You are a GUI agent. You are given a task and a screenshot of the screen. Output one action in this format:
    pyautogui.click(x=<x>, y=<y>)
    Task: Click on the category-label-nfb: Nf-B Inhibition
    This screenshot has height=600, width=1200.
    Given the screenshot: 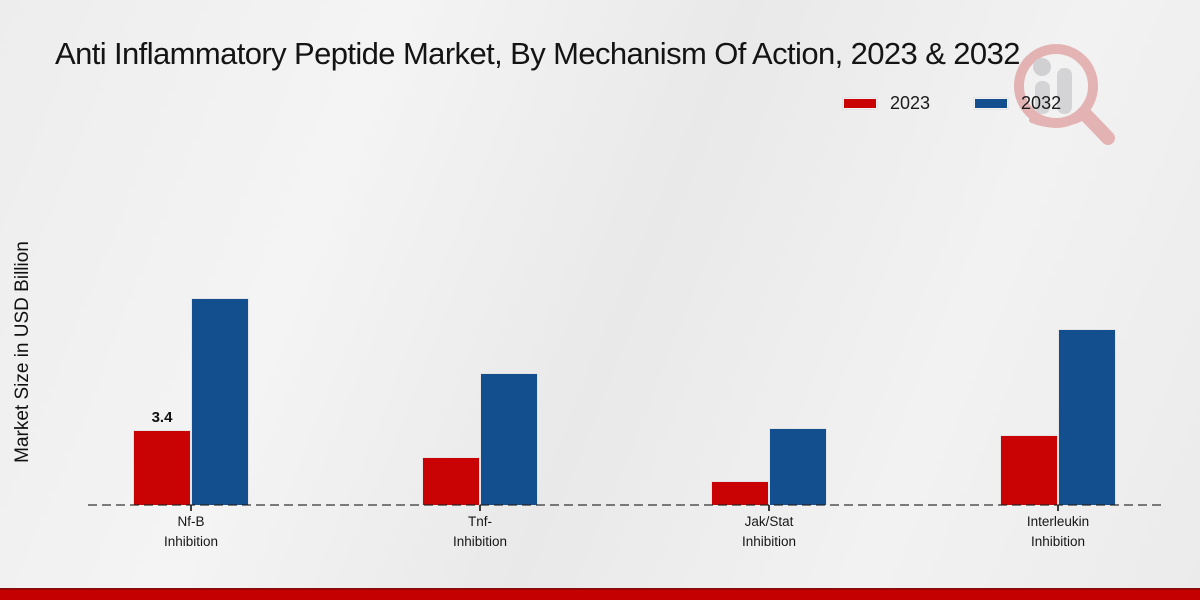 What is the action you would take?
    pyautogui.click(x=191, y=532)
    